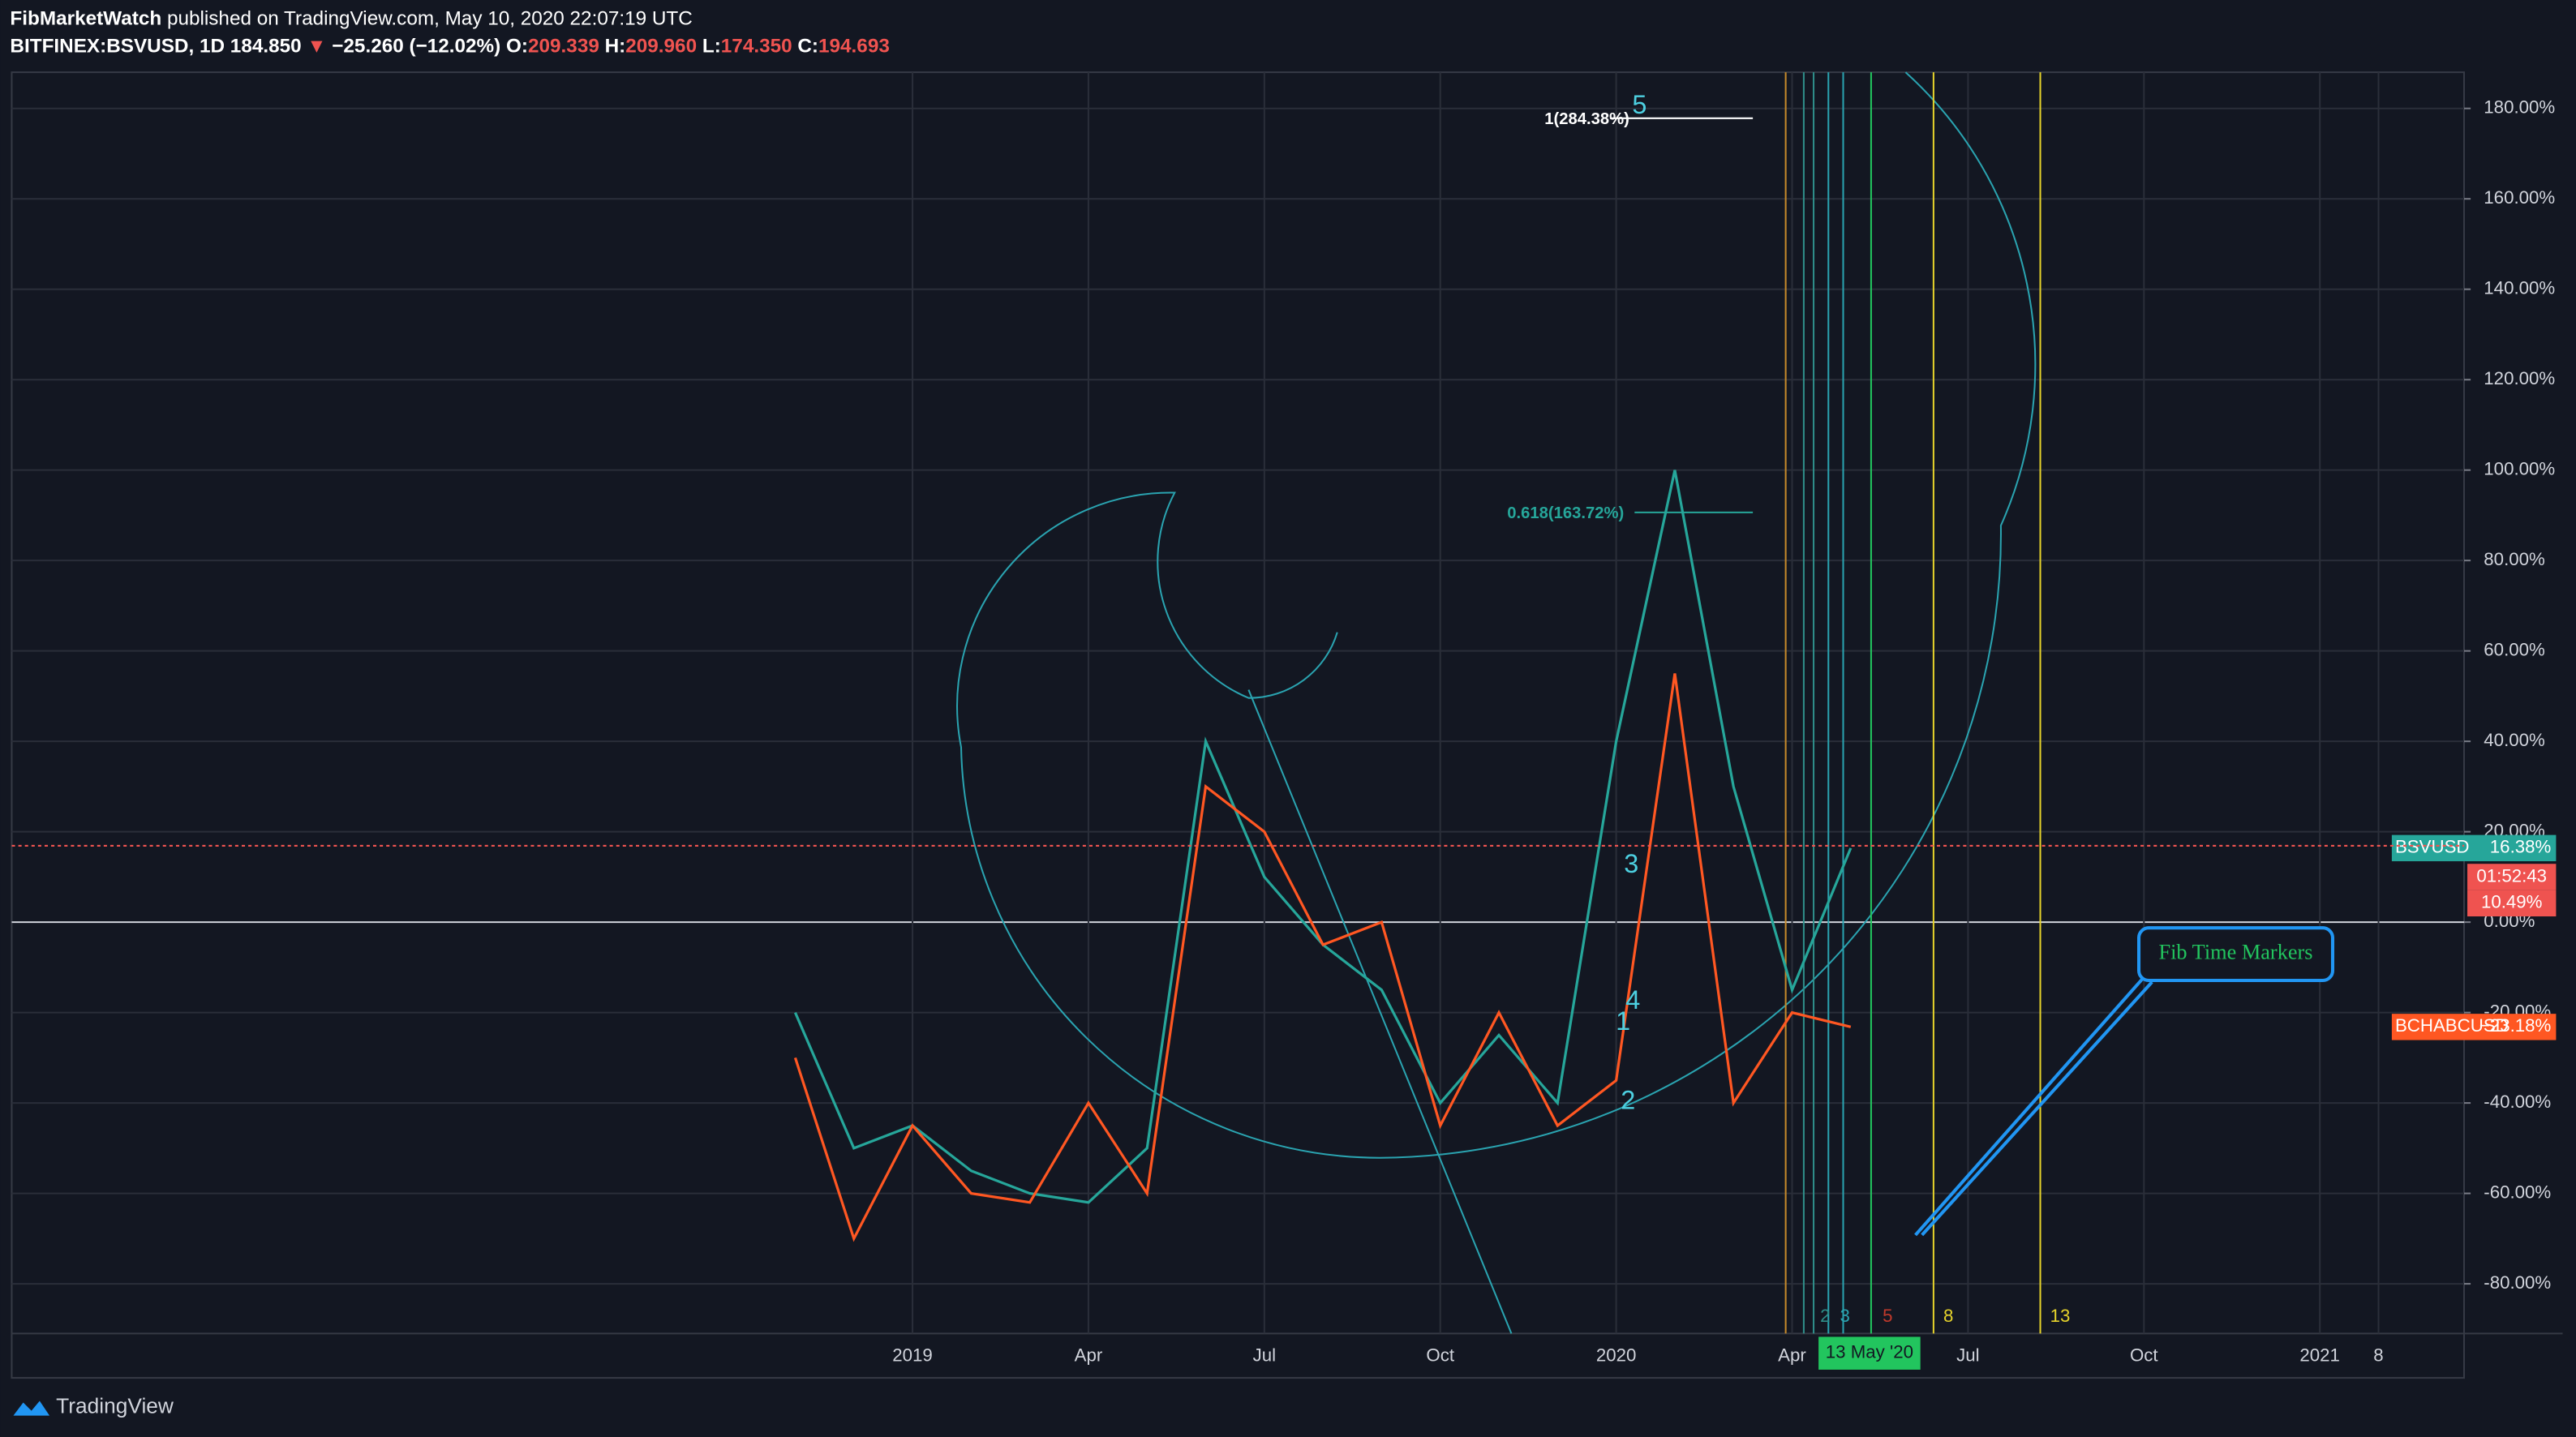 The image size is (2576, 1437). I want to click on x-tick-label: 2021, so click(2319, 1356).